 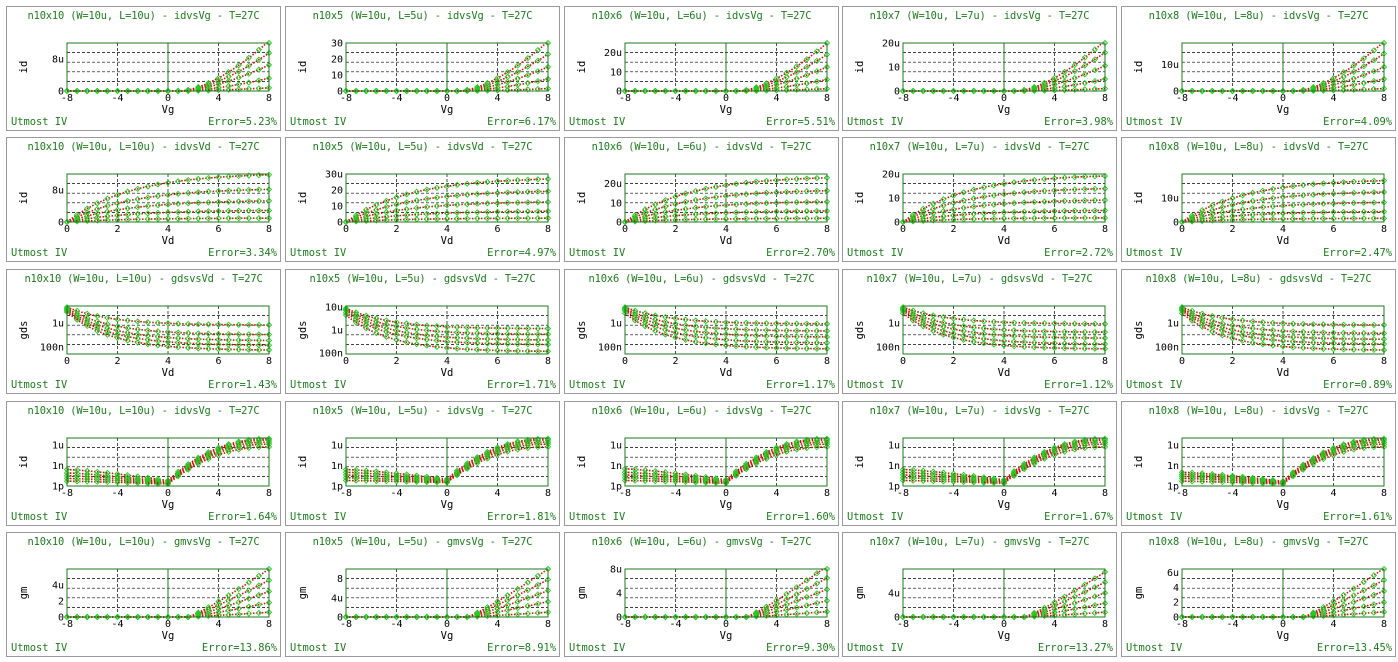 I want to click on x-tick-label: 2, so click(x=953, y=229).